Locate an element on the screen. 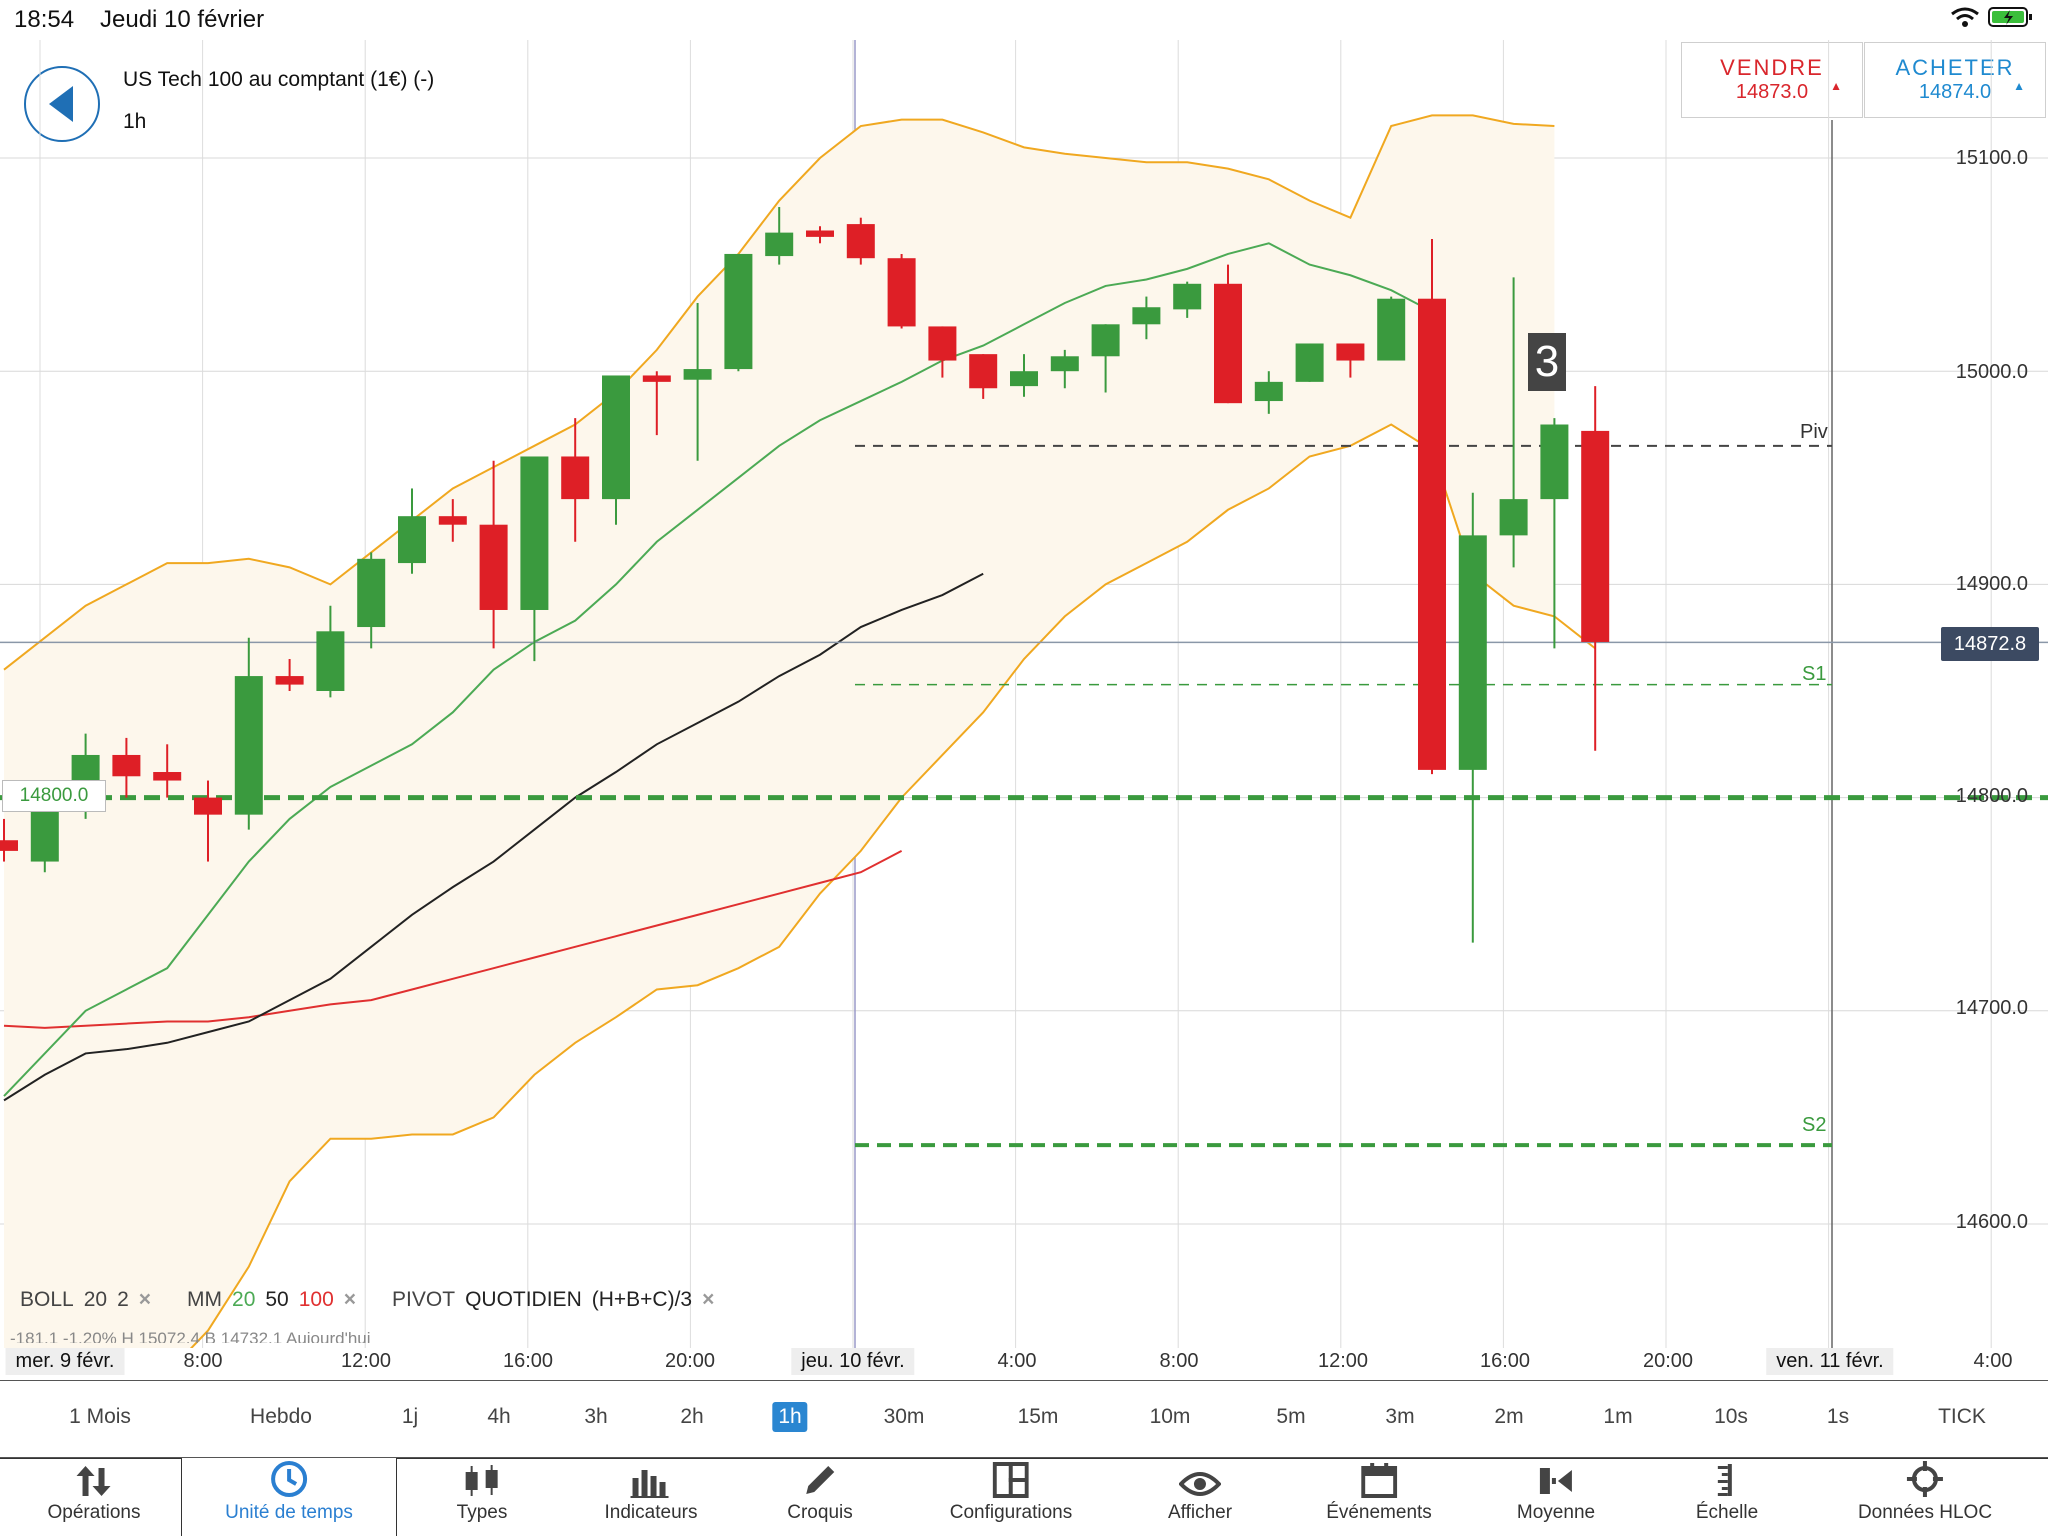  tool-label: Moyenne is located at coordinates (1556, 1512).